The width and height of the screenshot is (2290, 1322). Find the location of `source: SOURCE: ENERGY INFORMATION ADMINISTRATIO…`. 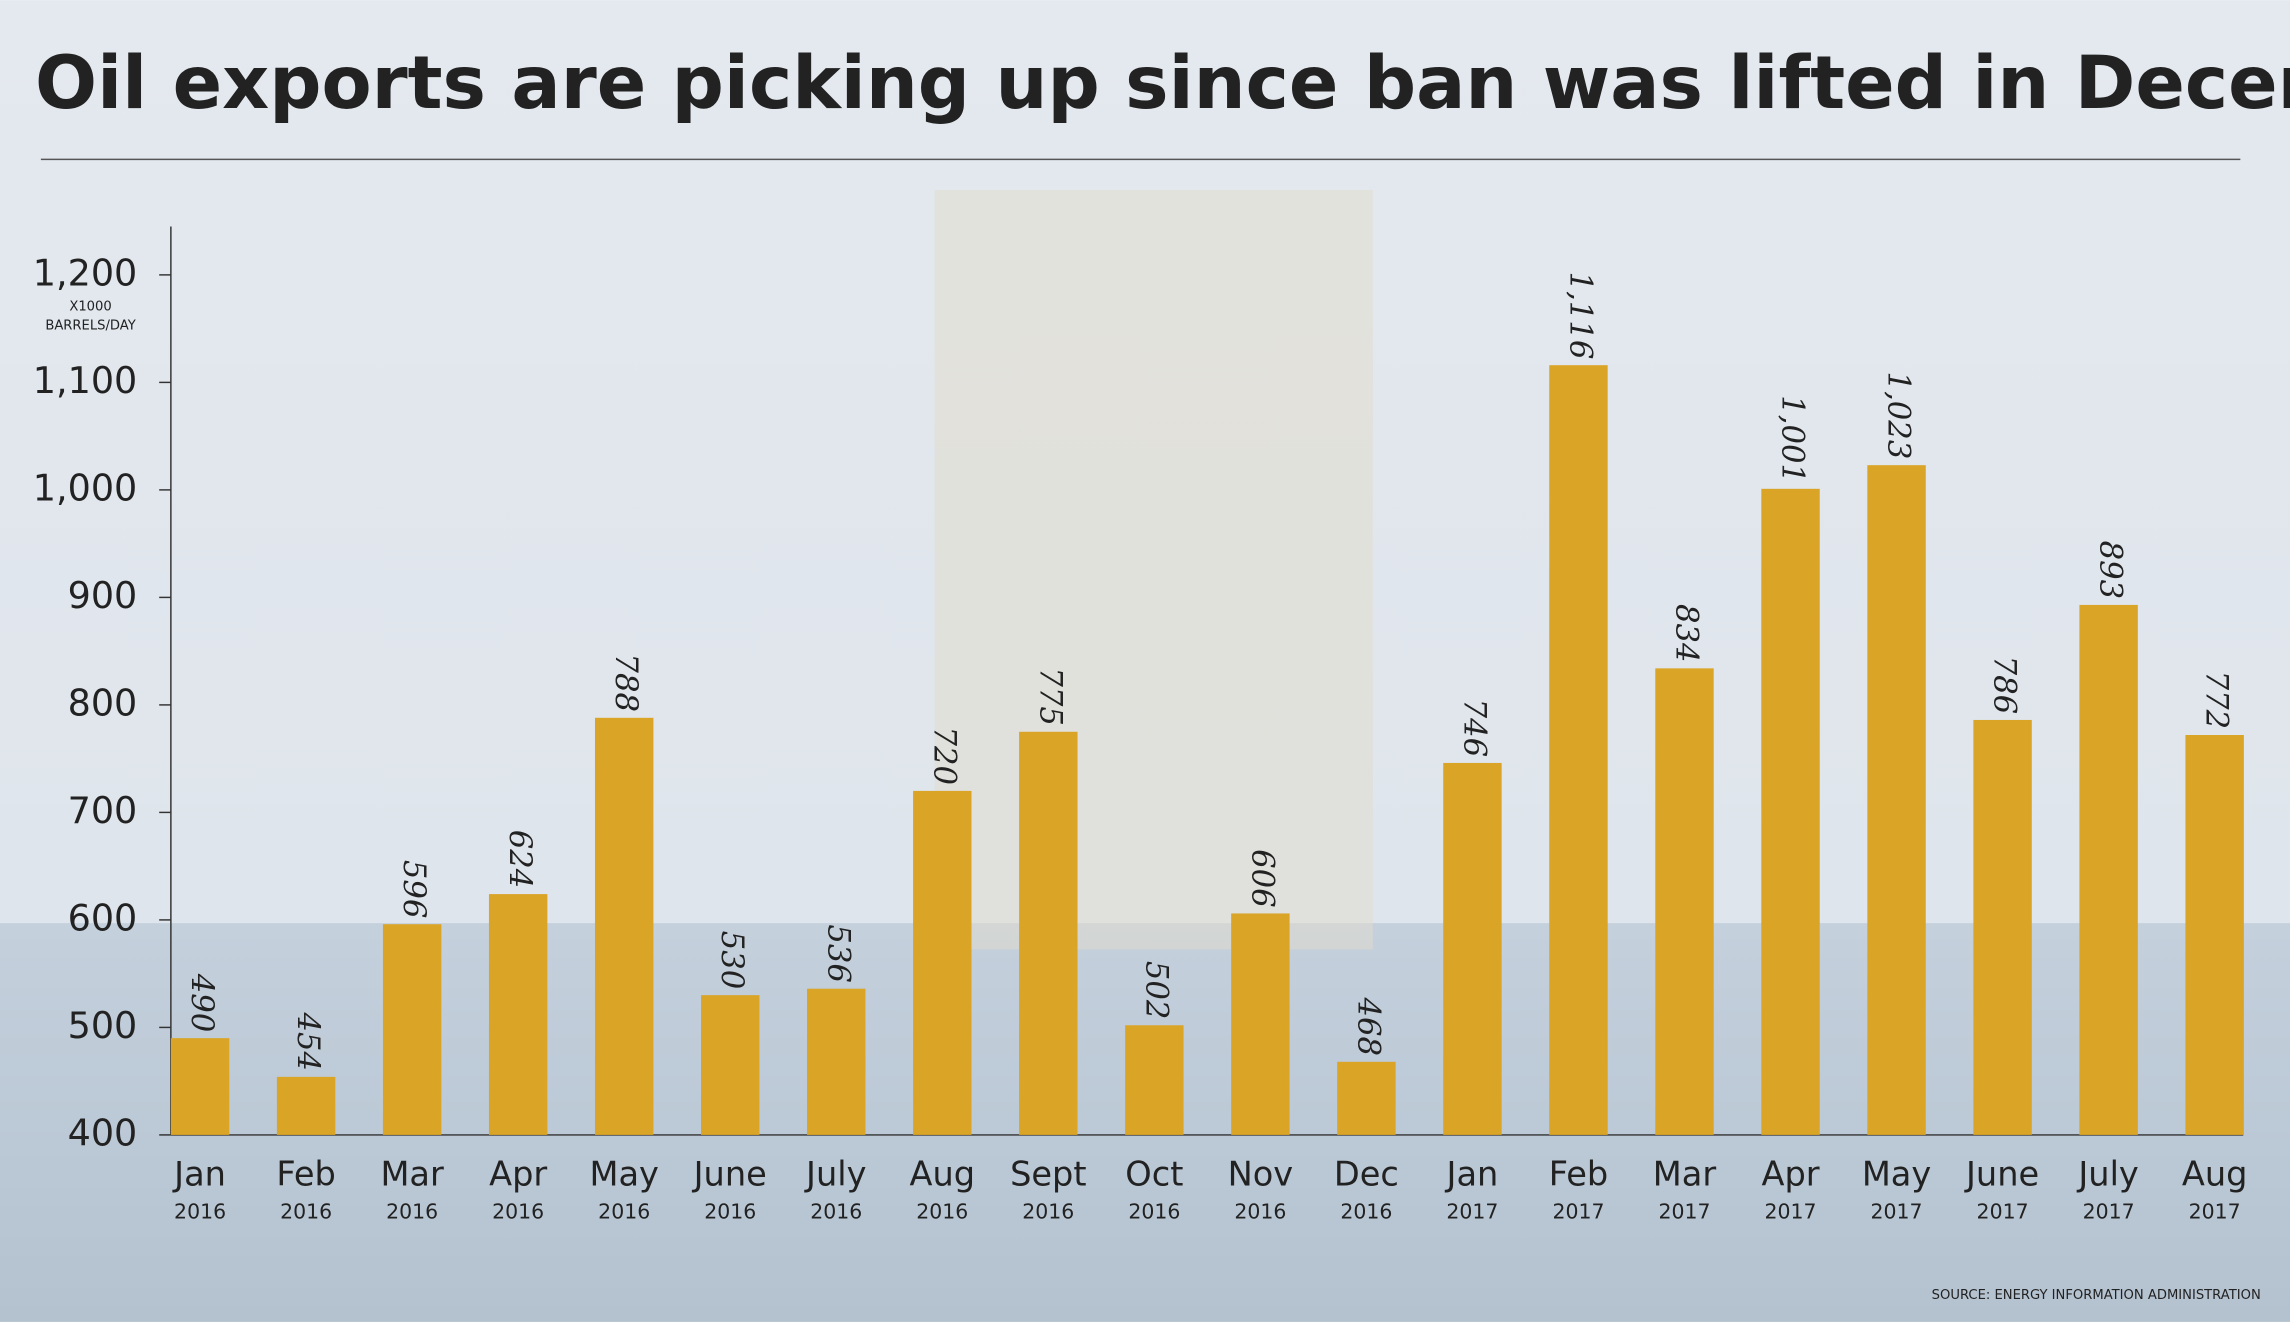

source: SOURCE: ENERGY INFORMATION ADMINISTRATIO… is located at coordinates (2096, 1295).